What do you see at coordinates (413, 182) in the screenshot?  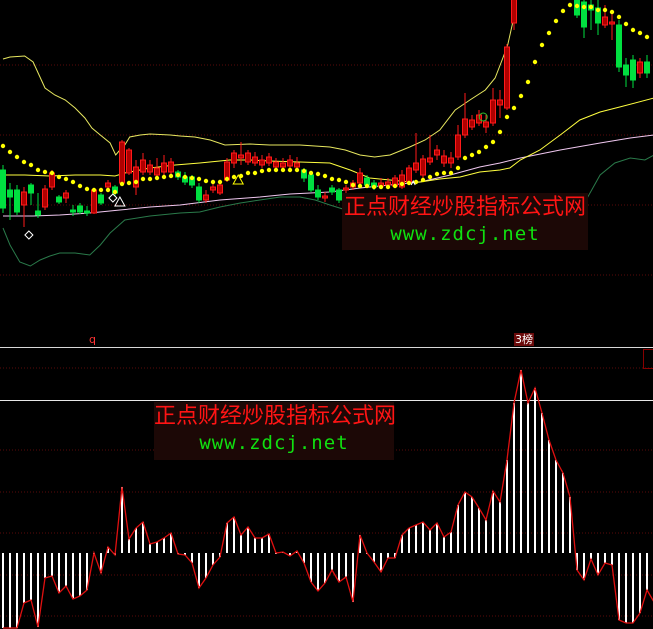 I see `caret-marker-icon` at bounding box center [413, 182].